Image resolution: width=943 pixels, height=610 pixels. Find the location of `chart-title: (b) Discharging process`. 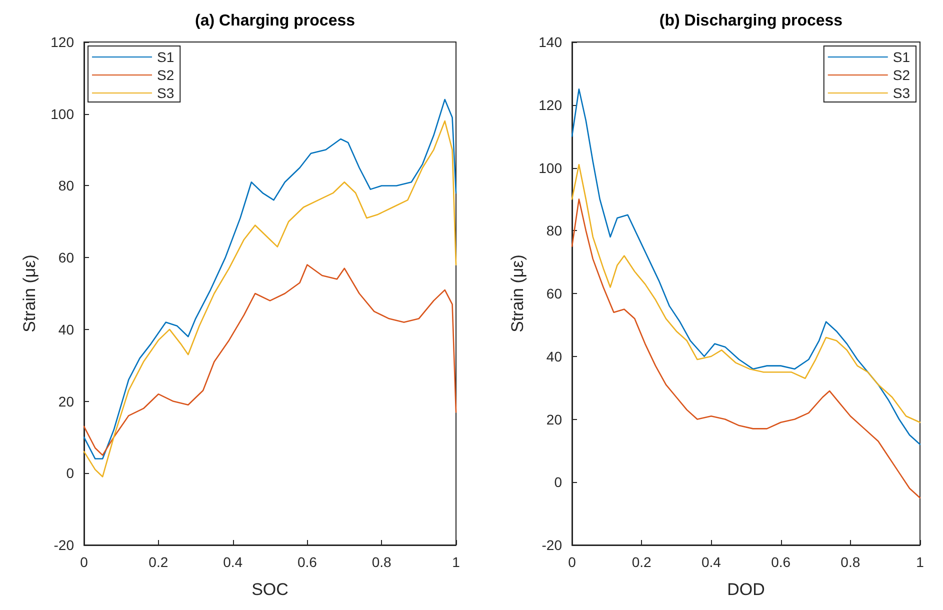

chart-title: (b) Discharging process is located at coordinates (751, 21).